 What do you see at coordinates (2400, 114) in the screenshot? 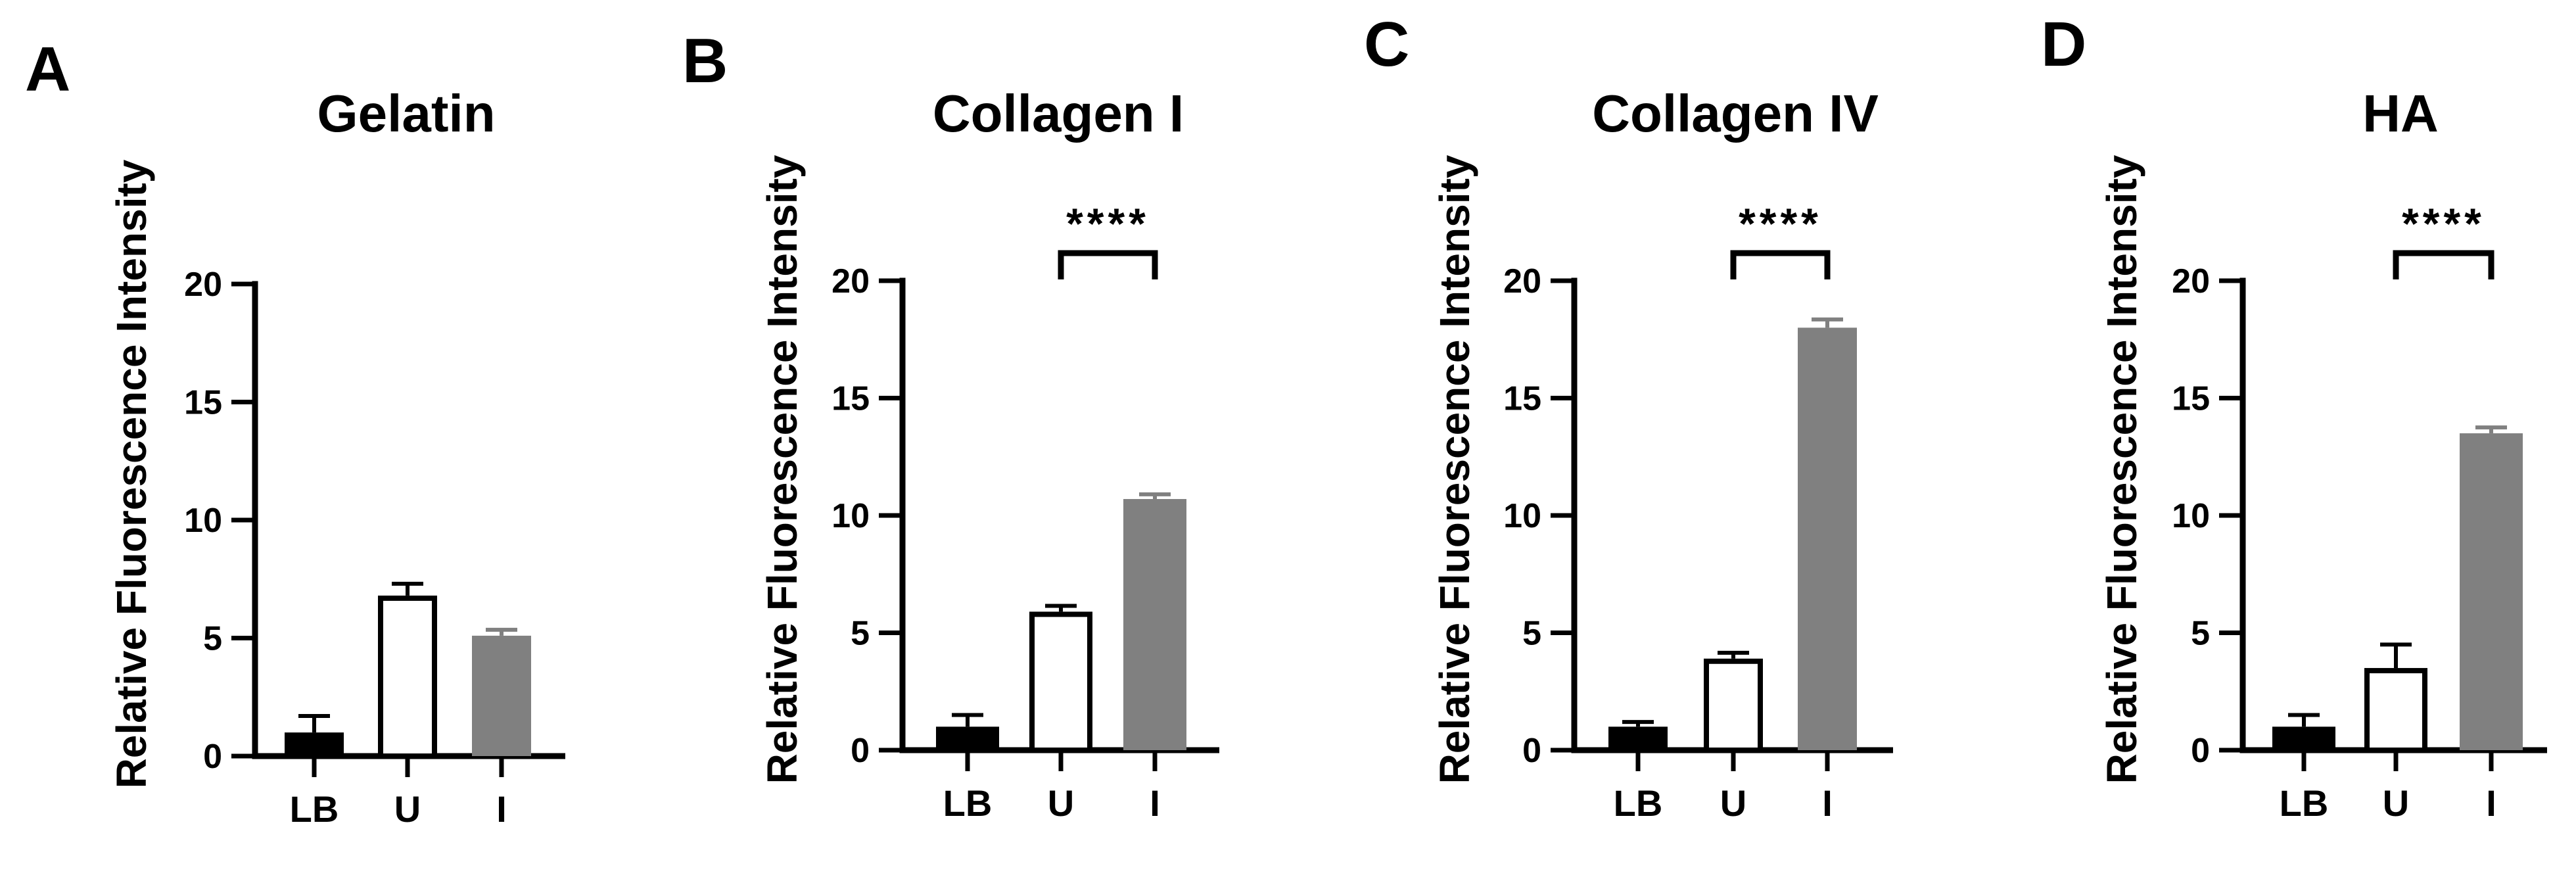
I see `chart-title: HA` at bounding box center [2400, 114].